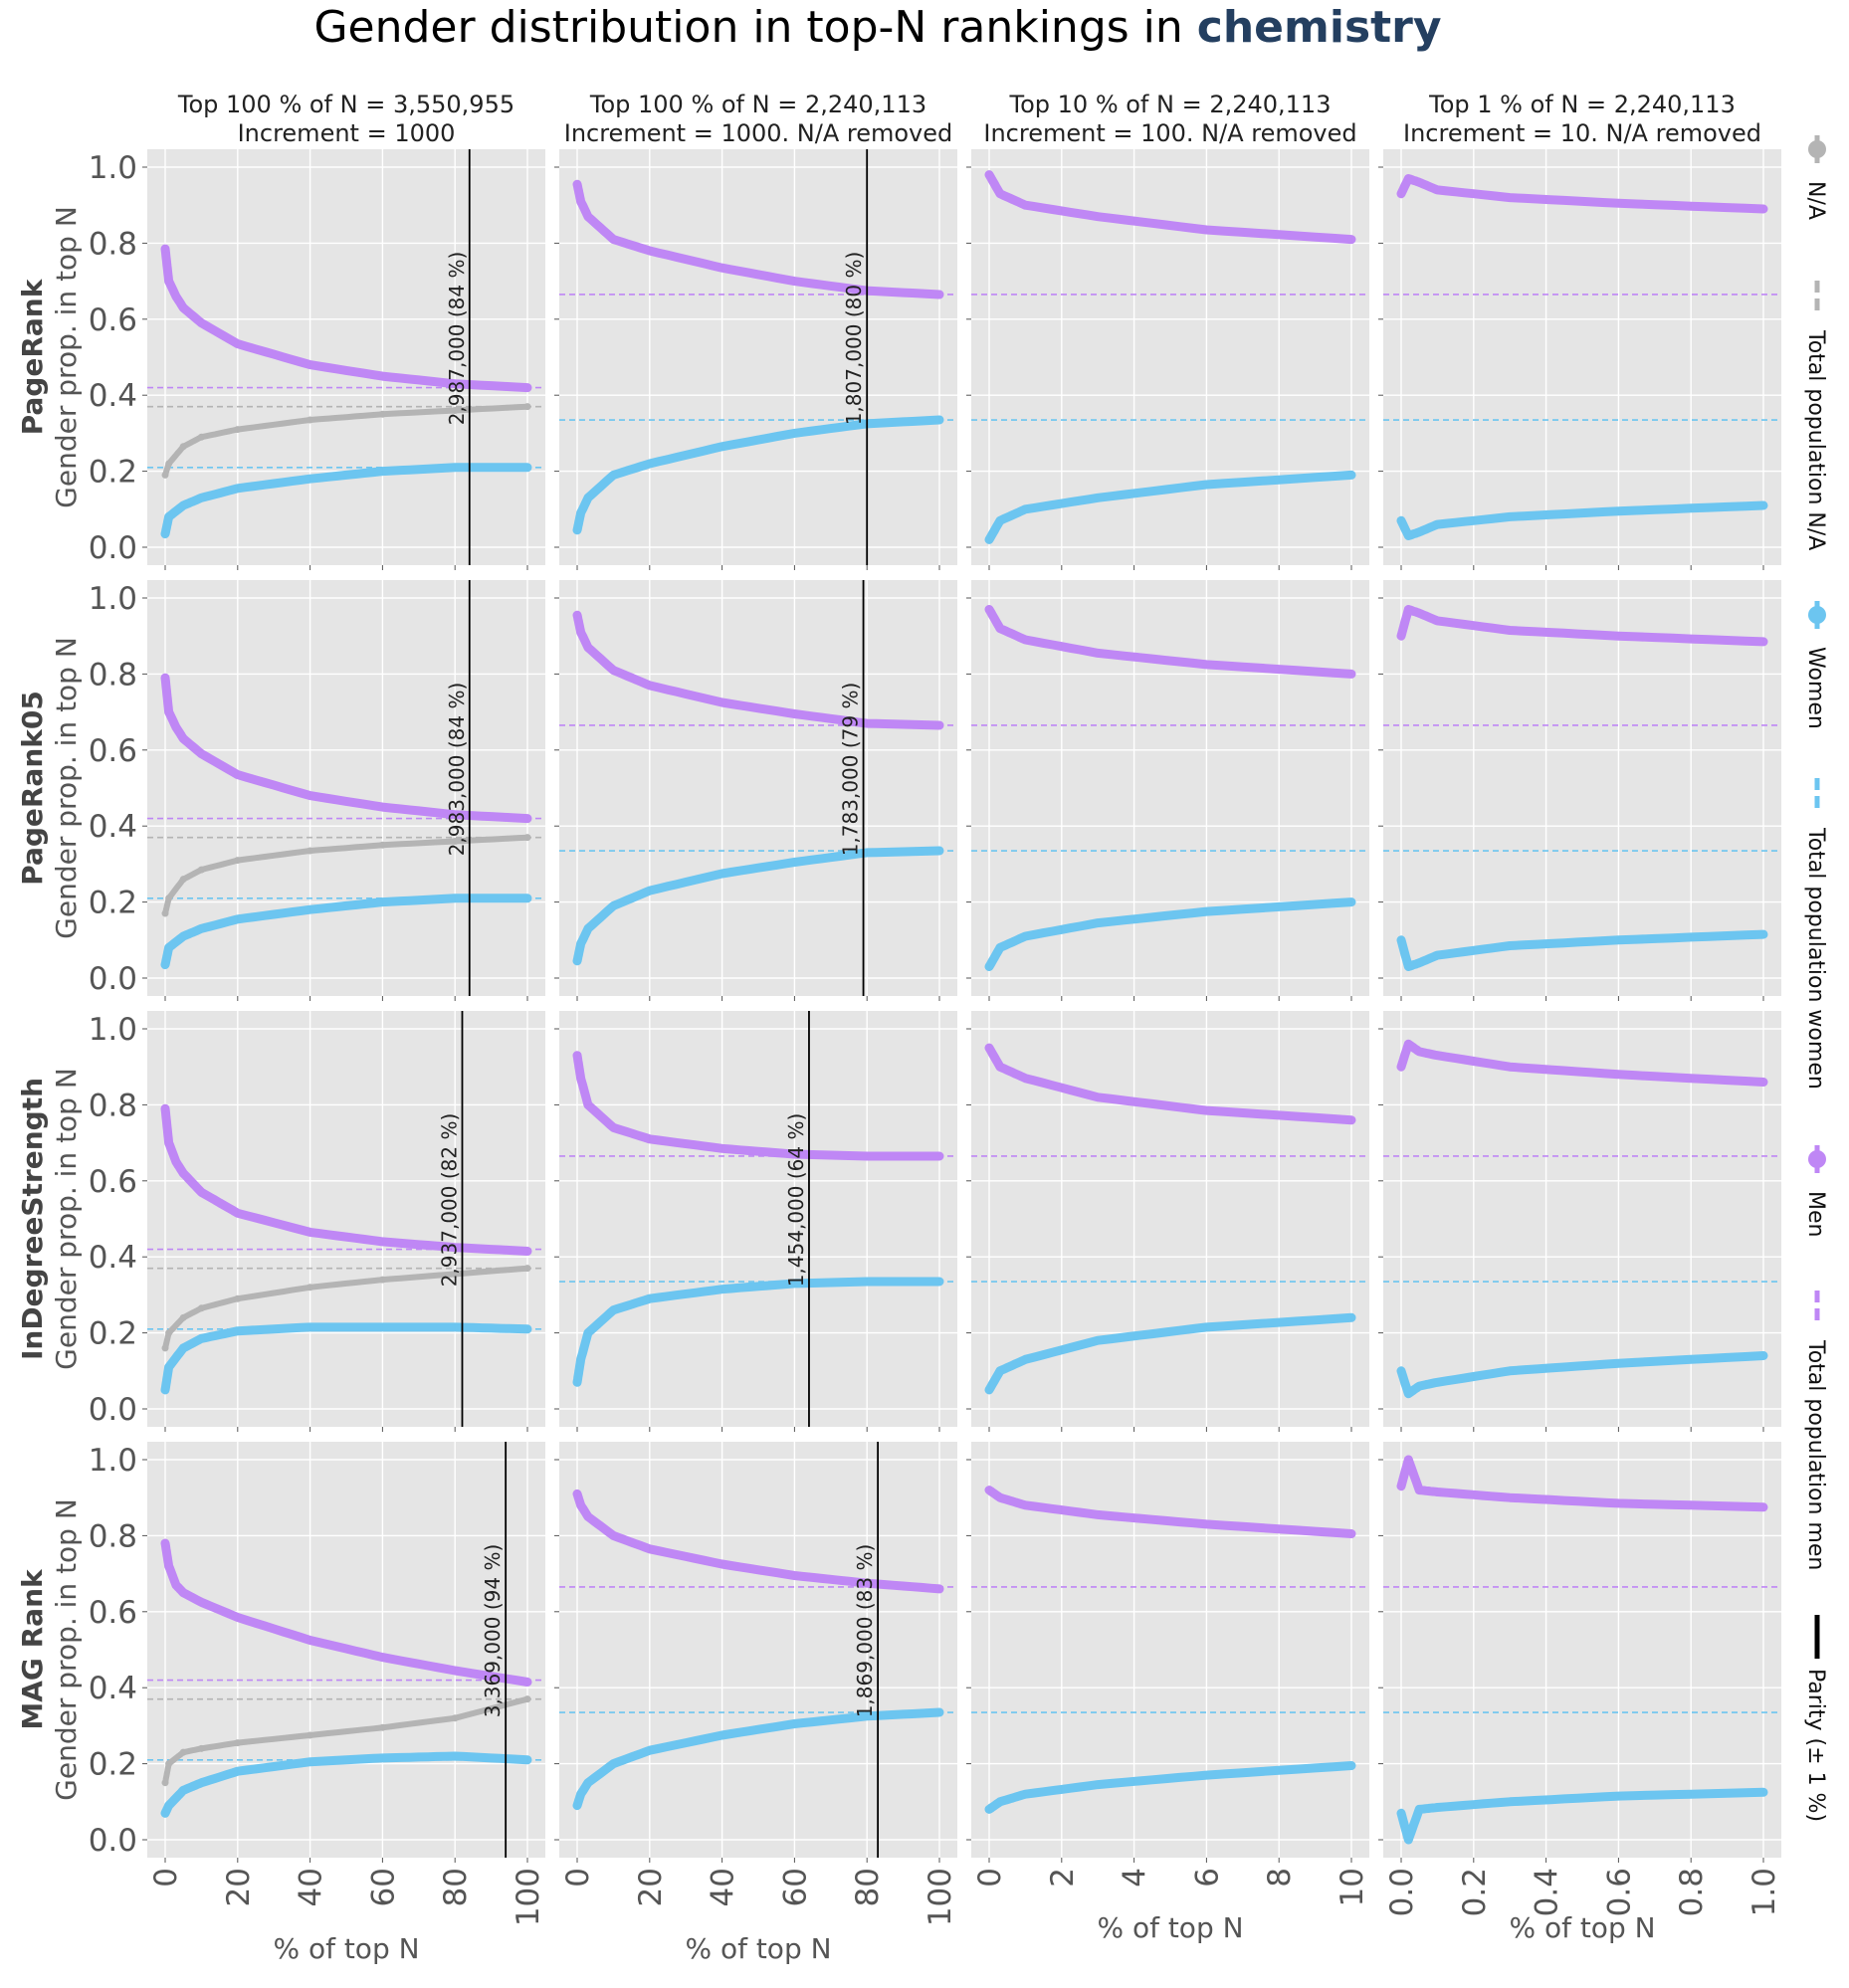 This screenshot has width=1849, height=1988. I want to click on legend-item-total-men: Total population men, so click(1815, 1430).